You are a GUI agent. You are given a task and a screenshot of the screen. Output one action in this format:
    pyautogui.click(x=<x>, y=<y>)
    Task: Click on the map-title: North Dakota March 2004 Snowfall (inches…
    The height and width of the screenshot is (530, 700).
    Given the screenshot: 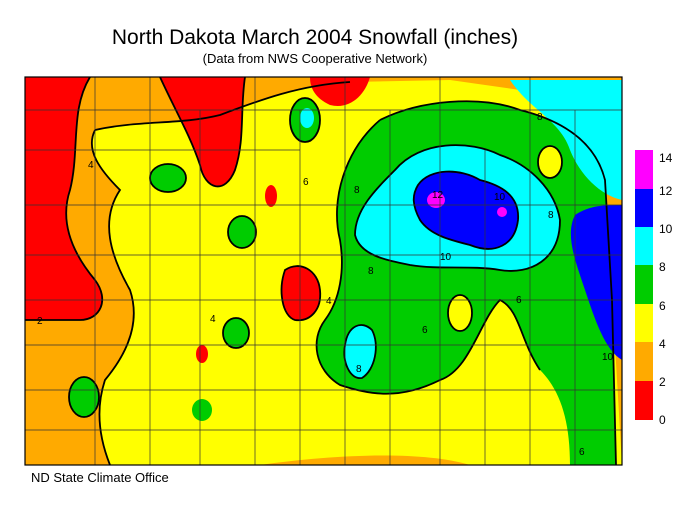 What is the action you would take?
    pyautogui.click(x=315, y=37)
    